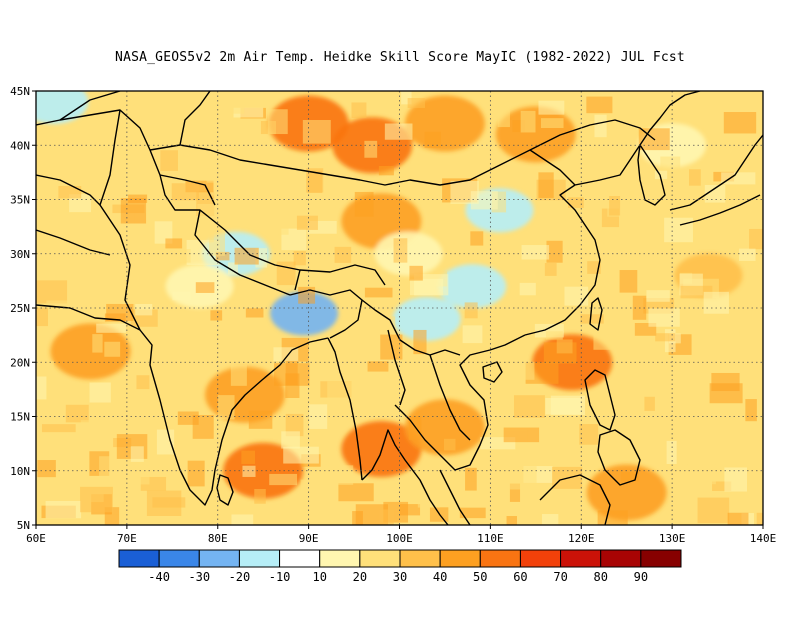  I want to click on x-tick-label: 100E, so click(399, 538).